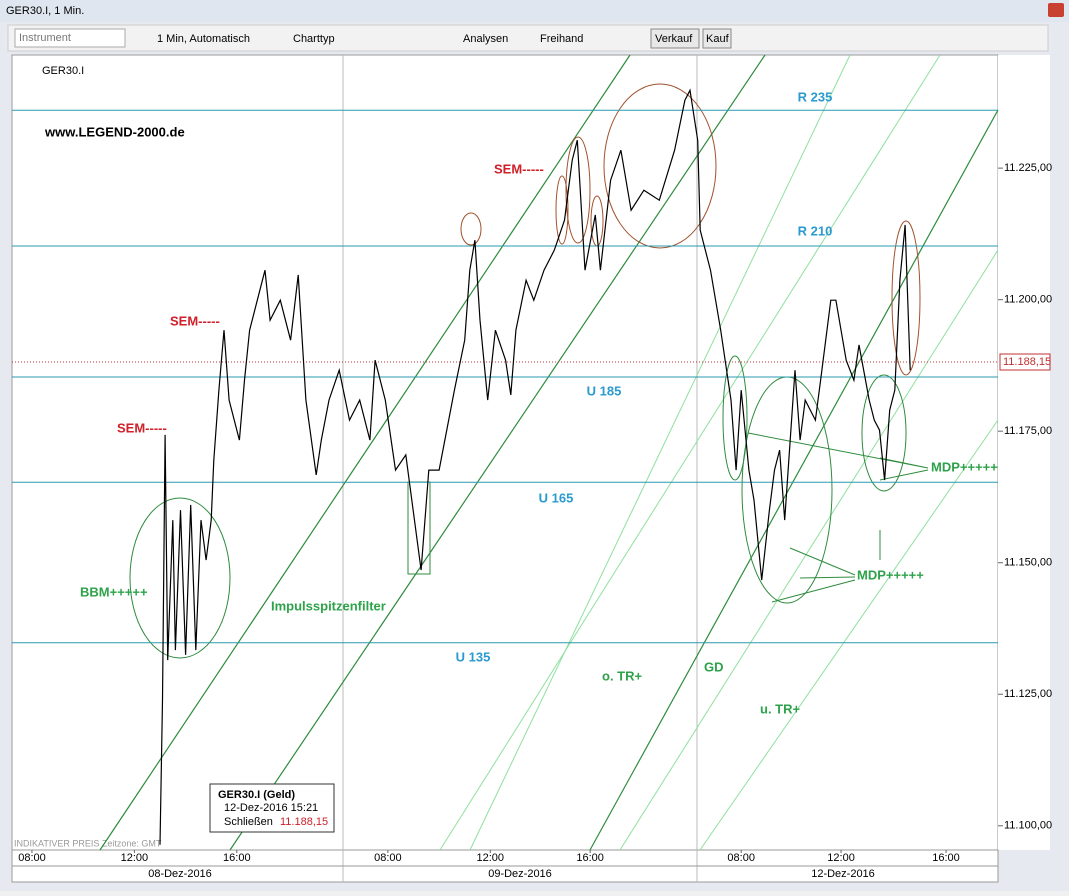 This screenshot has width=1069, height=896. Describe the element at coordinates (485, 39) in the screenshot. I see `analyses-dropdown: Analysen` at that location.